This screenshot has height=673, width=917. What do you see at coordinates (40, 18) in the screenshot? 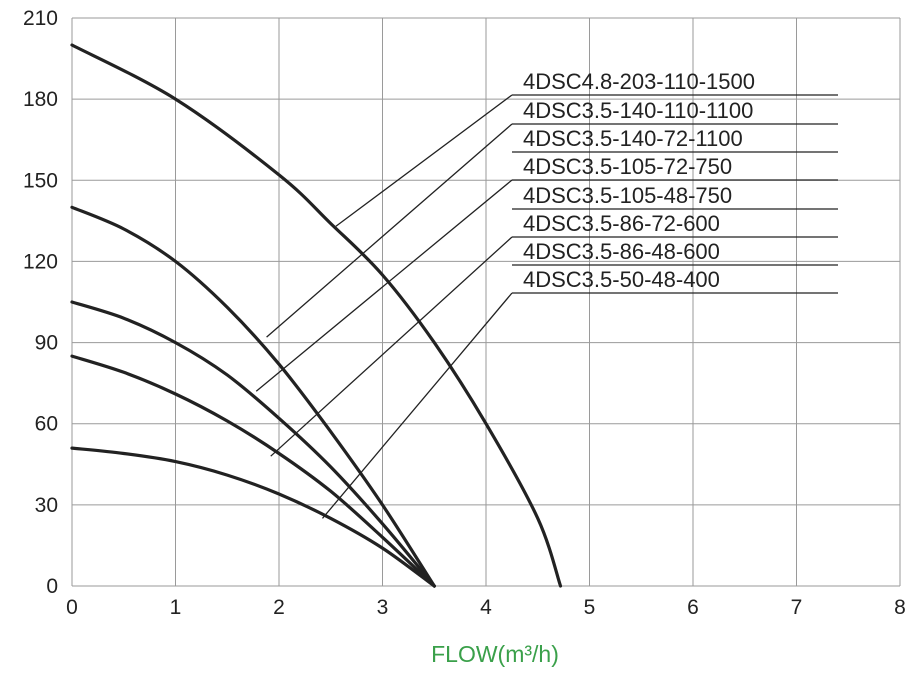
I see `y-tick-label-7: 210` at bounding box center [40, 18].